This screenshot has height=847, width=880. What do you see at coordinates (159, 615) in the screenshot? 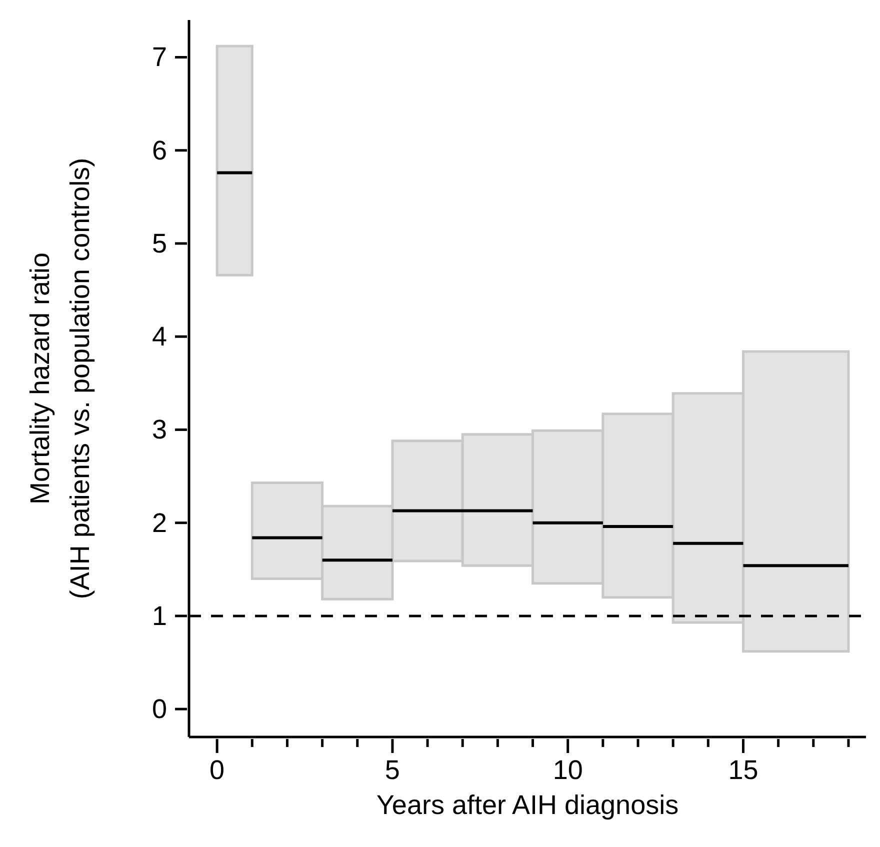
I see `y-tick-label: 1` at bounding box center [159, 615].